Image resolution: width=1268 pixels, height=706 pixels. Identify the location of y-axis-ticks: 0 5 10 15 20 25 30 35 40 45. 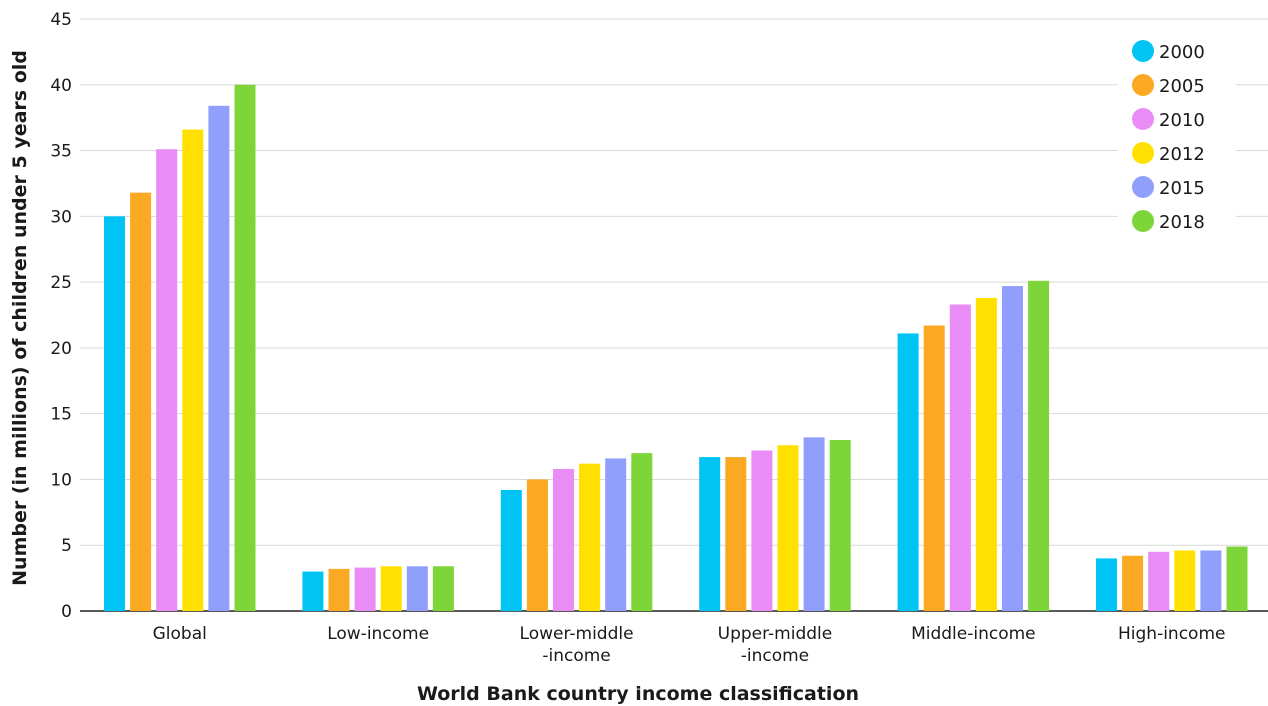
(61, 316).